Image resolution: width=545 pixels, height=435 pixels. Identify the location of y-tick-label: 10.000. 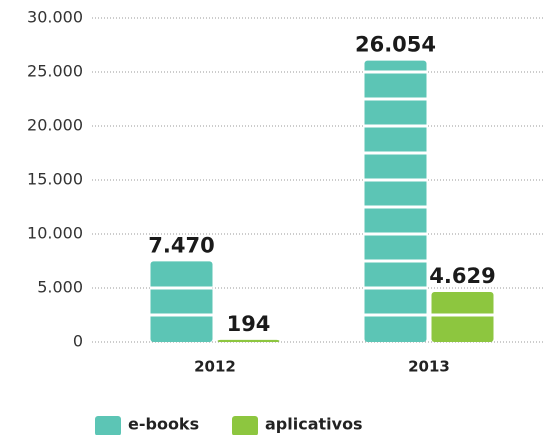
(55, 233).